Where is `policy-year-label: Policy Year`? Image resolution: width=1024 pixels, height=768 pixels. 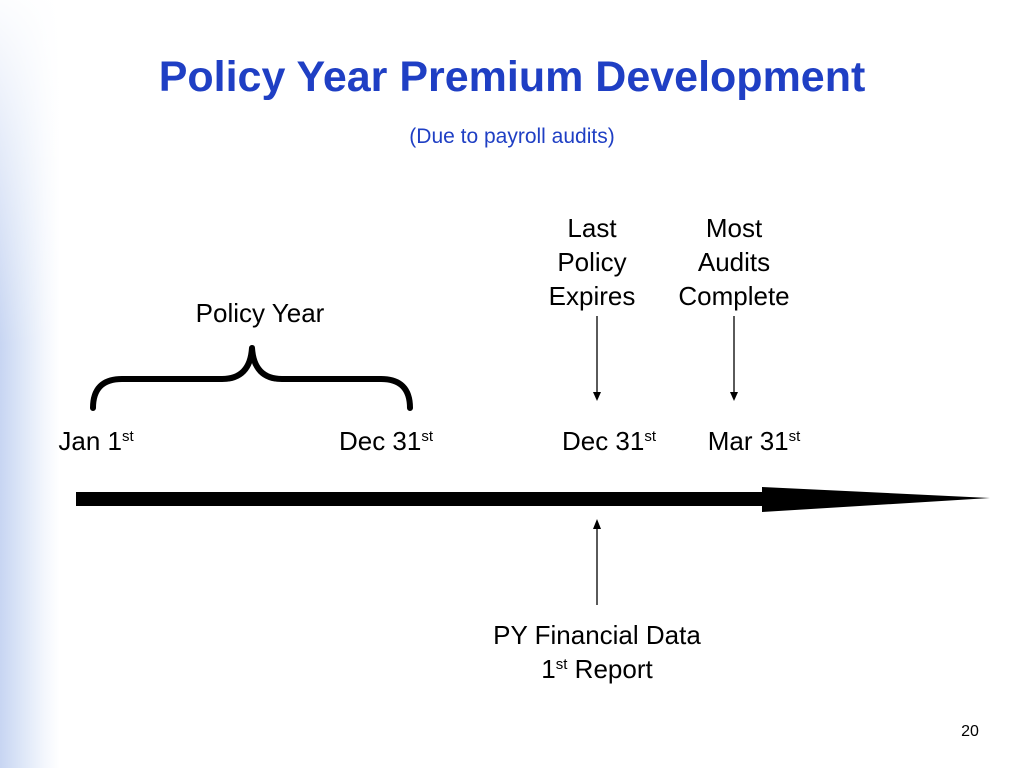
policy-year-label: Policy Year is located at coordinates (260, 313).